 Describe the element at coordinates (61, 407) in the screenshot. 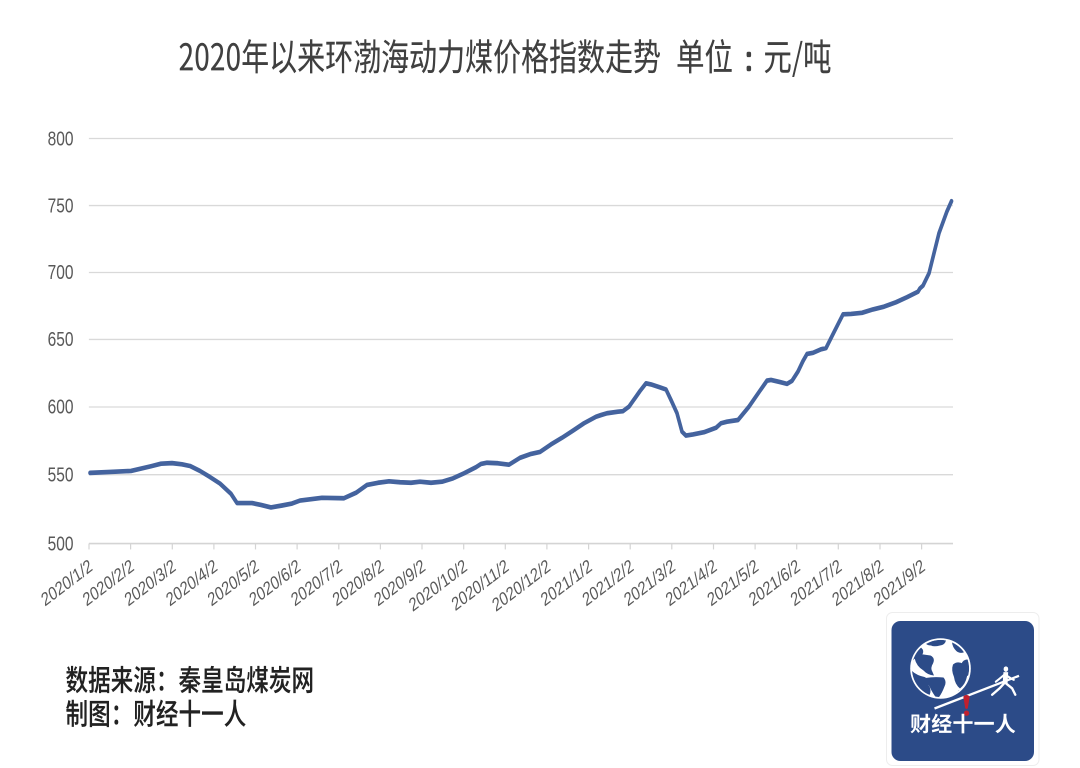

I see `svg-text: 600` at that location.